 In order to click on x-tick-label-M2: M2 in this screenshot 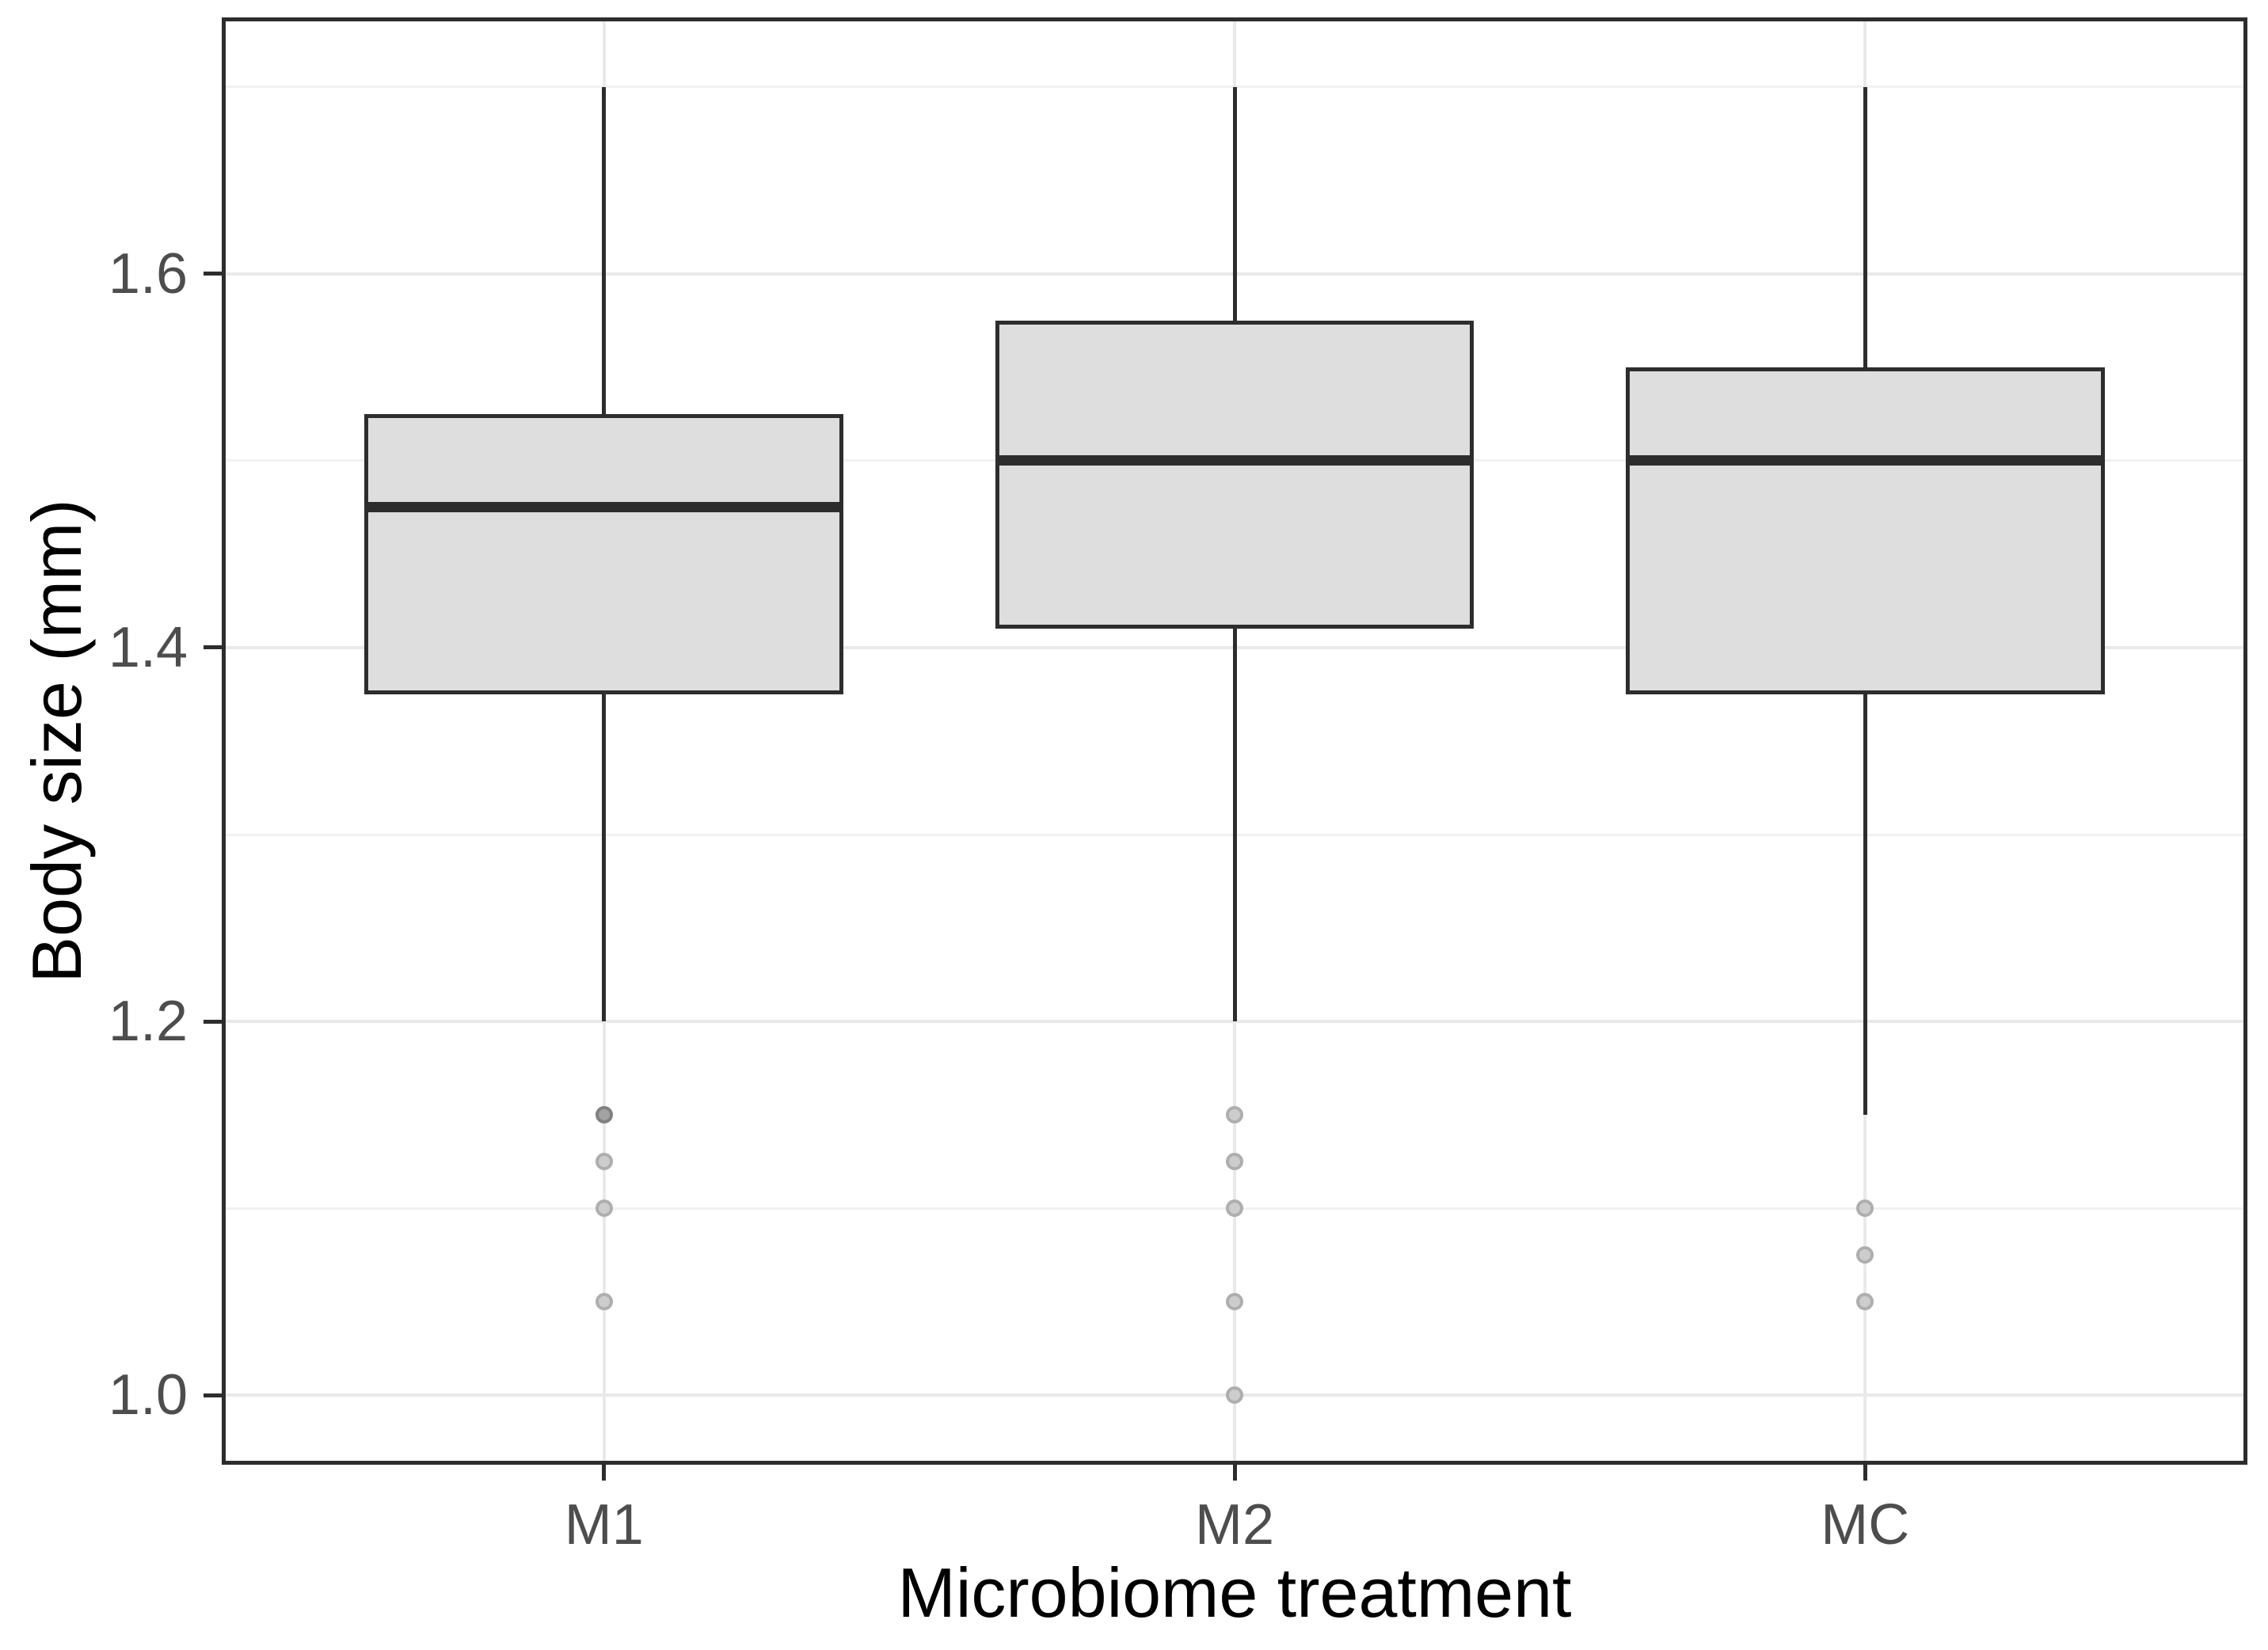, I will do `click(1234, 1525)`.